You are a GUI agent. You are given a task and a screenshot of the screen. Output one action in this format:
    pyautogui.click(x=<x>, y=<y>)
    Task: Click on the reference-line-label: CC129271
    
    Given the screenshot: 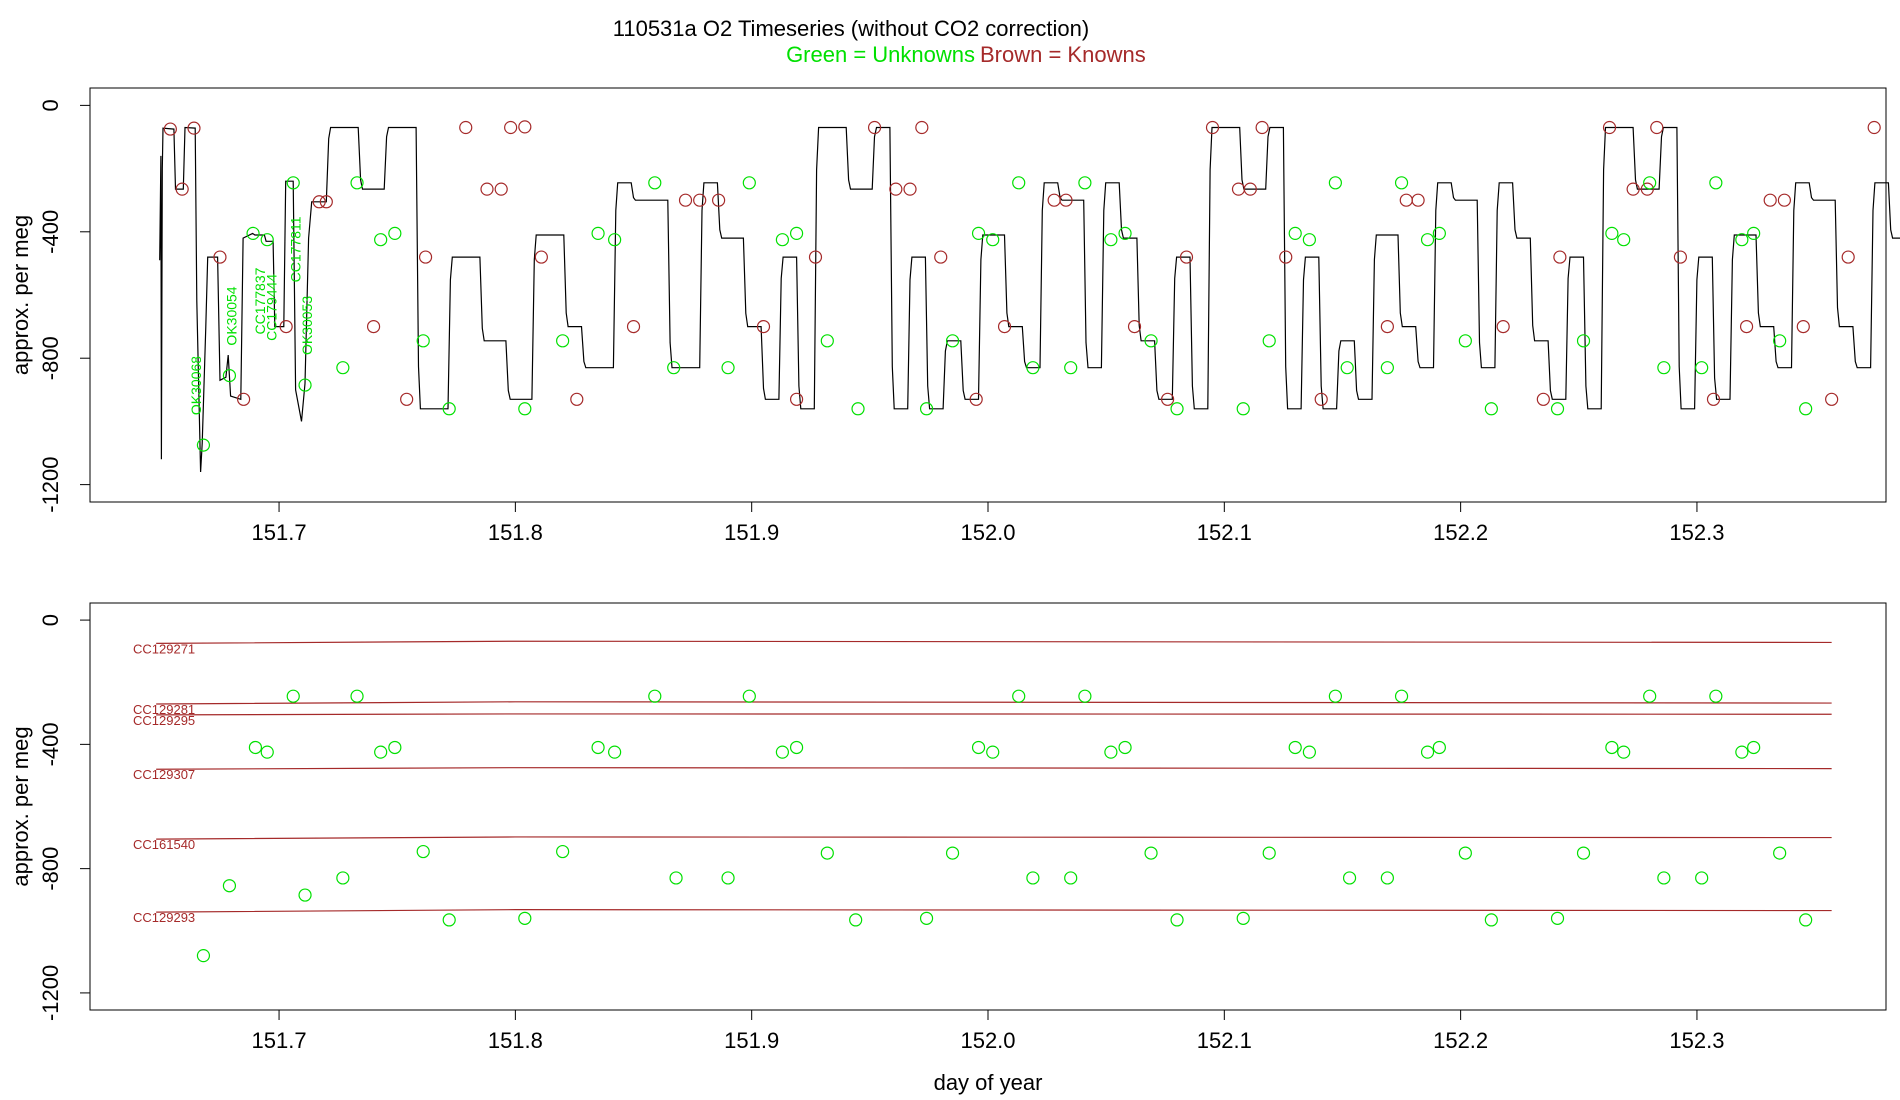 What is the action you would take?
    pyautogui.click(x=164, y=648)
    